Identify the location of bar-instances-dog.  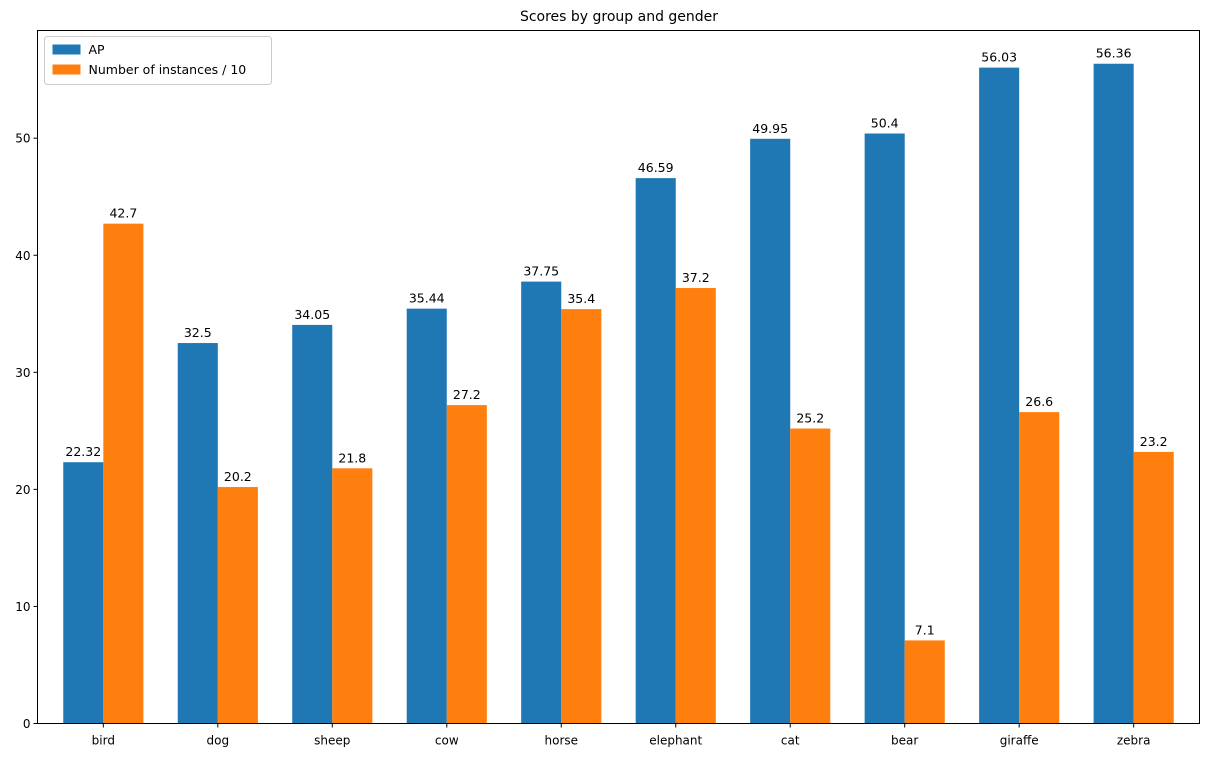
(237, 605).